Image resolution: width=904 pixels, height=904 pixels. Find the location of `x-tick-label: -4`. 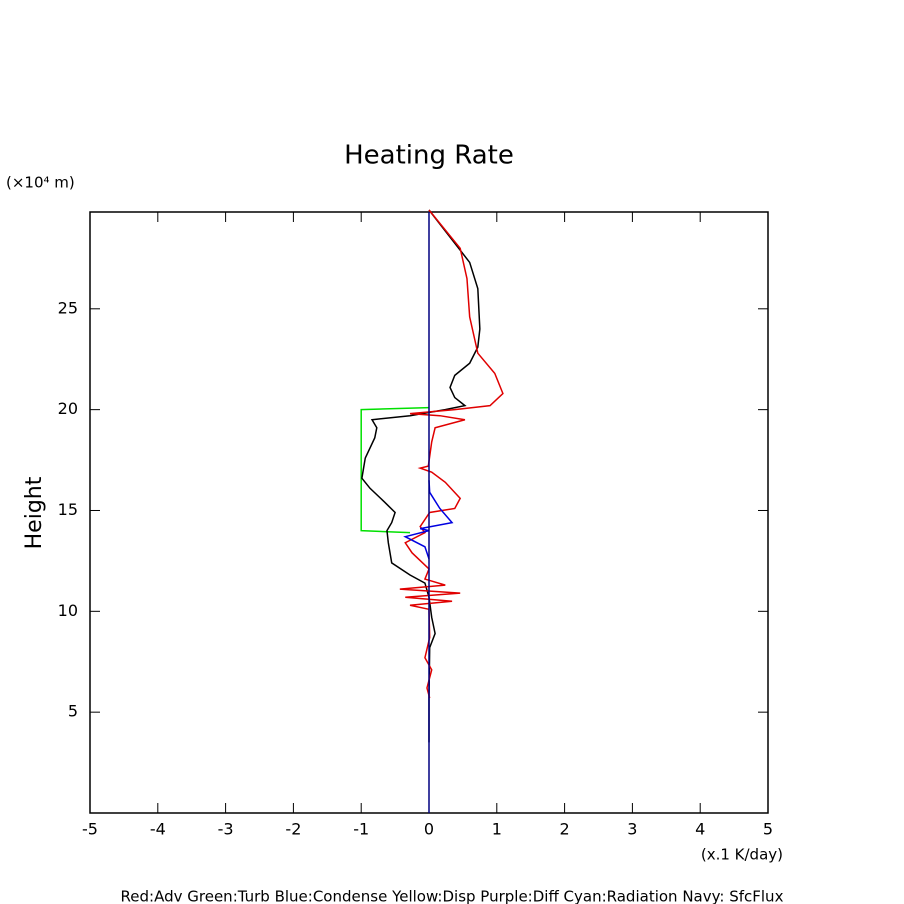

x-tick-label: -4 is located at coordinates (158, 829).